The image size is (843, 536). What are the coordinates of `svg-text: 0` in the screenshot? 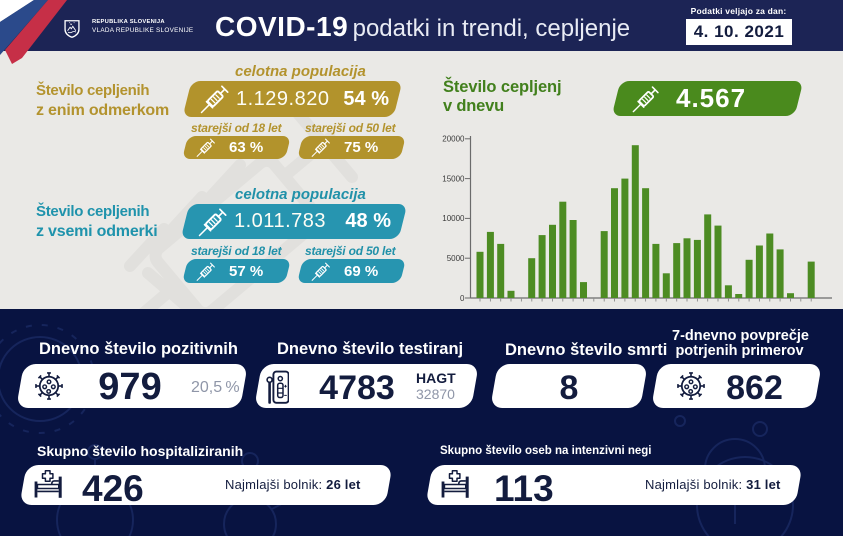 It's located at (462, 298).